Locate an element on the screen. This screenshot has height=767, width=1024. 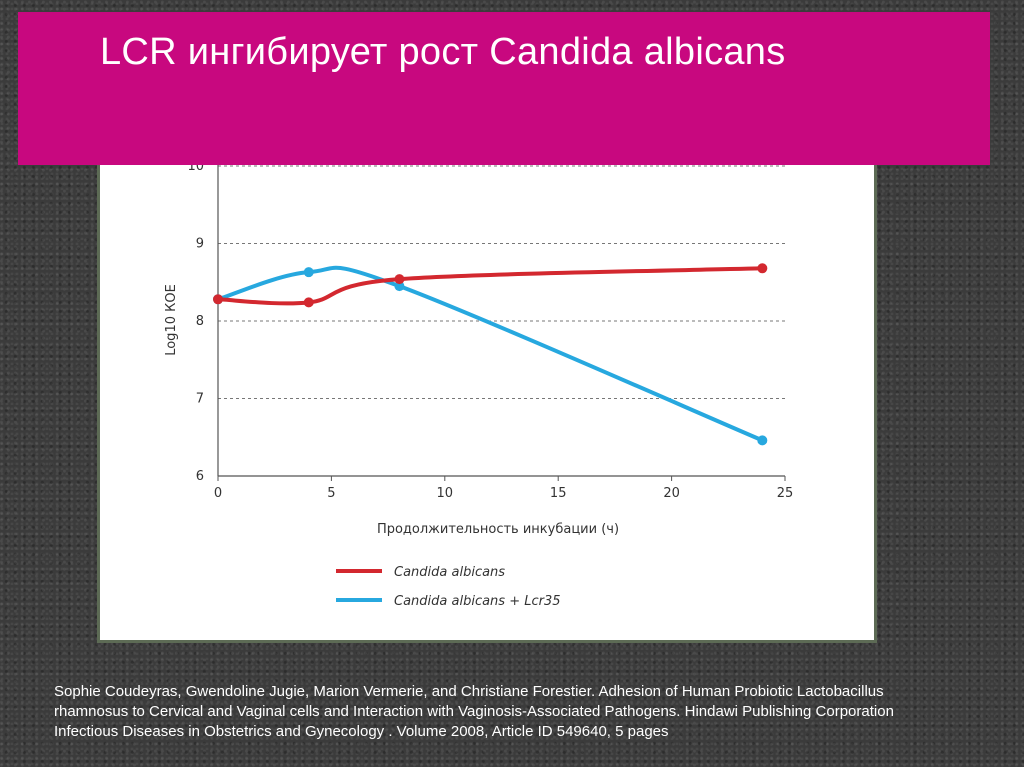
x-tick-label: 5 is located at coordinates (331, 493).